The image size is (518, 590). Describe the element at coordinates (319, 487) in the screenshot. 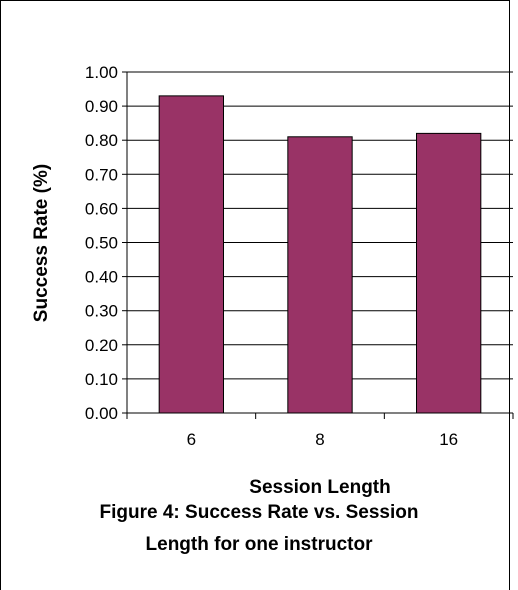

I see `x-axis-label: Session Length` at that location.